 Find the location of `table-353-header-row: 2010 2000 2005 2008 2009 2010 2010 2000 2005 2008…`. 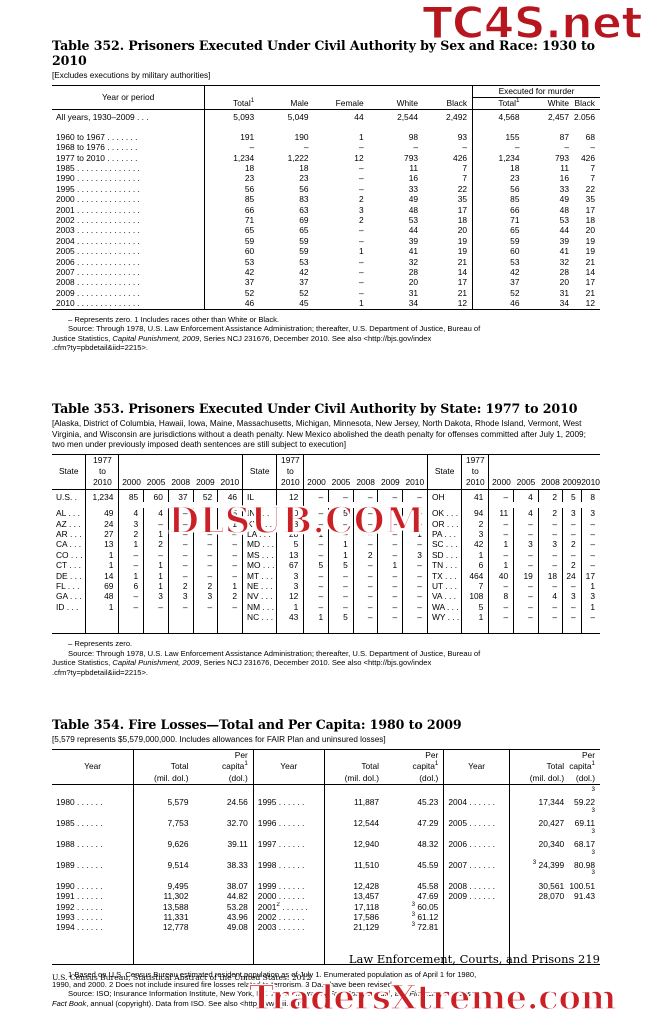

table-353-header-row: 2010 2000 2005 2008 2009 2010 2010 2000 2005 2008… is located at coordinates (326, 483).